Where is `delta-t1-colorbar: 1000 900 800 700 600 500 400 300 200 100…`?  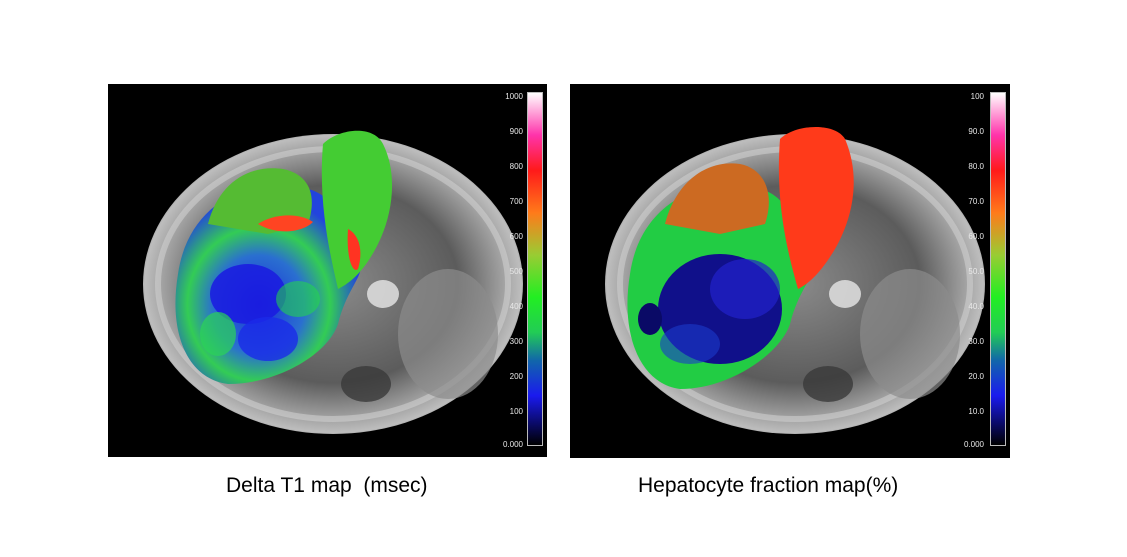 delta-t1-colorbar: 1000 900 800 700 600 500 400 300 200 100… is located at coordinates (519, 271).